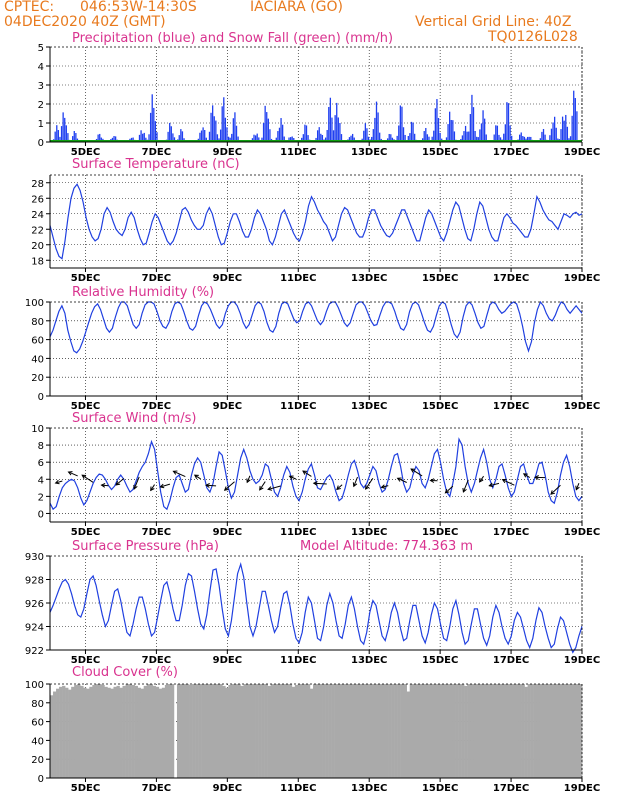  Describe the element at coordinates (37, 322) in the screenshot. I see `humidity-ytick-label: 80` at that location.